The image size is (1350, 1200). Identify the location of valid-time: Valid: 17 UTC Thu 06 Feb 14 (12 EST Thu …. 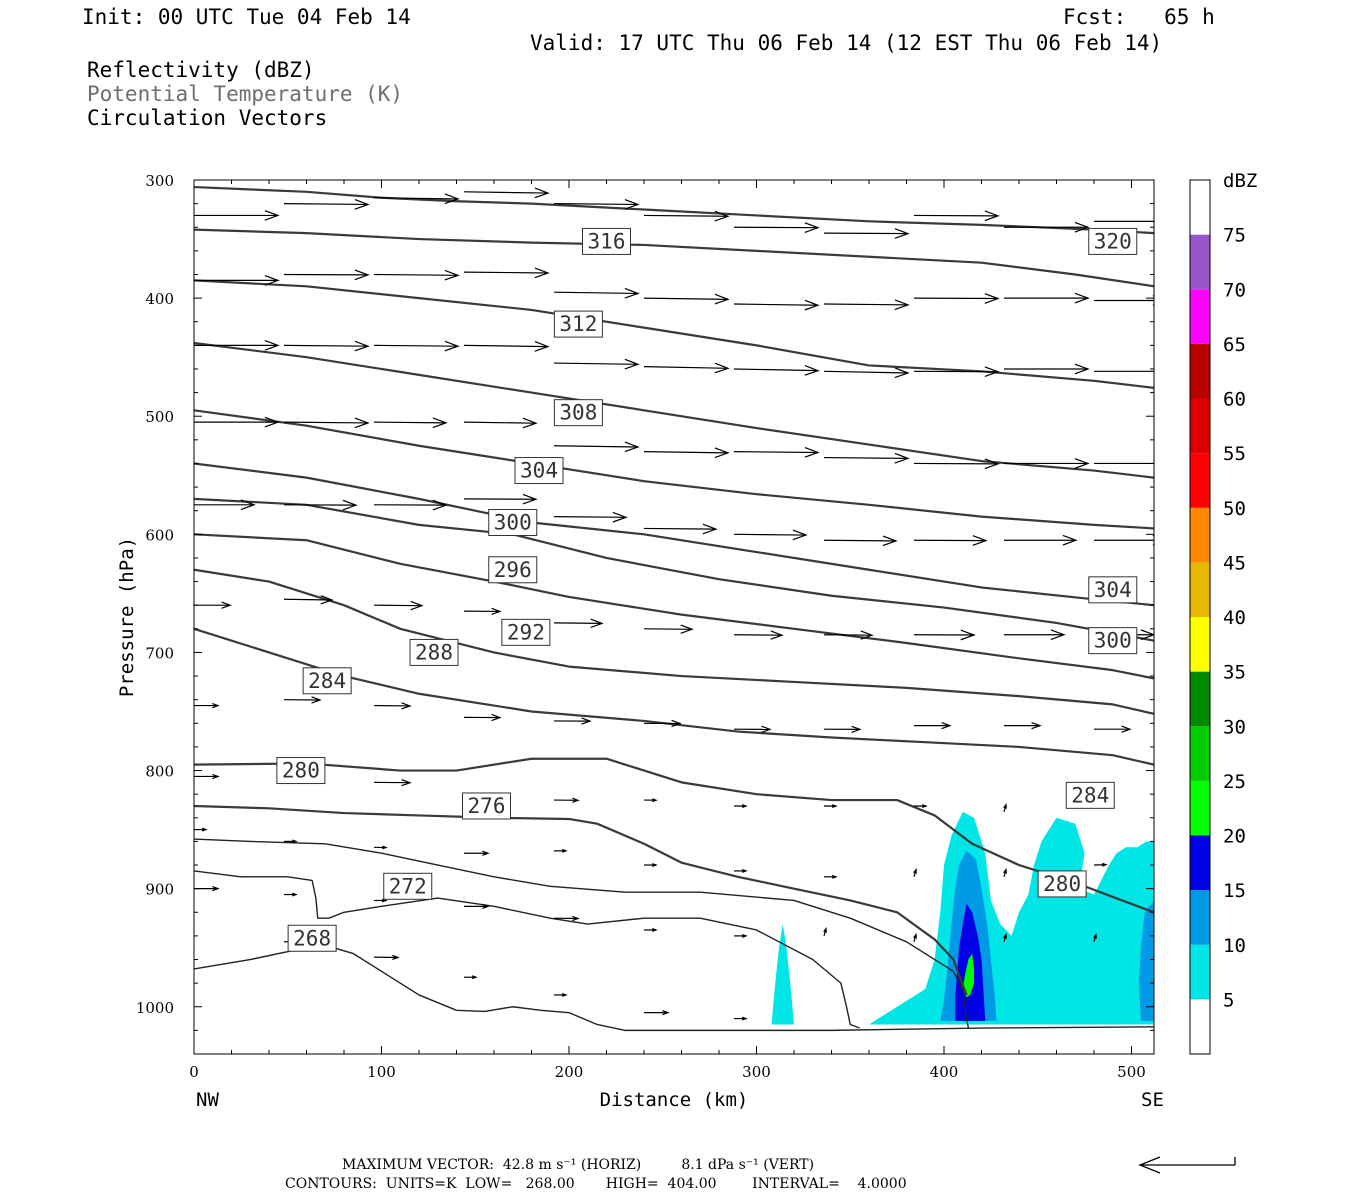
(846, 43).